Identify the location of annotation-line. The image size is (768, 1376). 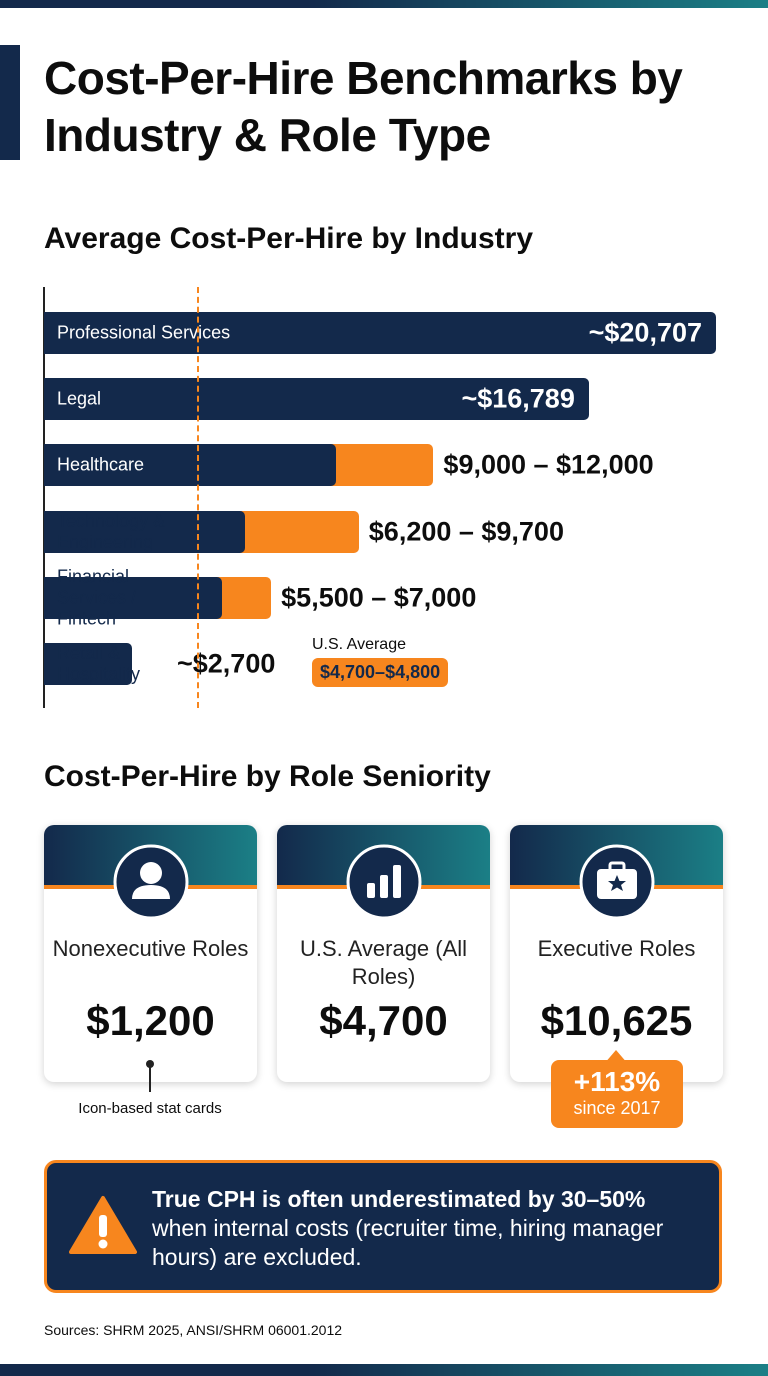
(150, 1078).